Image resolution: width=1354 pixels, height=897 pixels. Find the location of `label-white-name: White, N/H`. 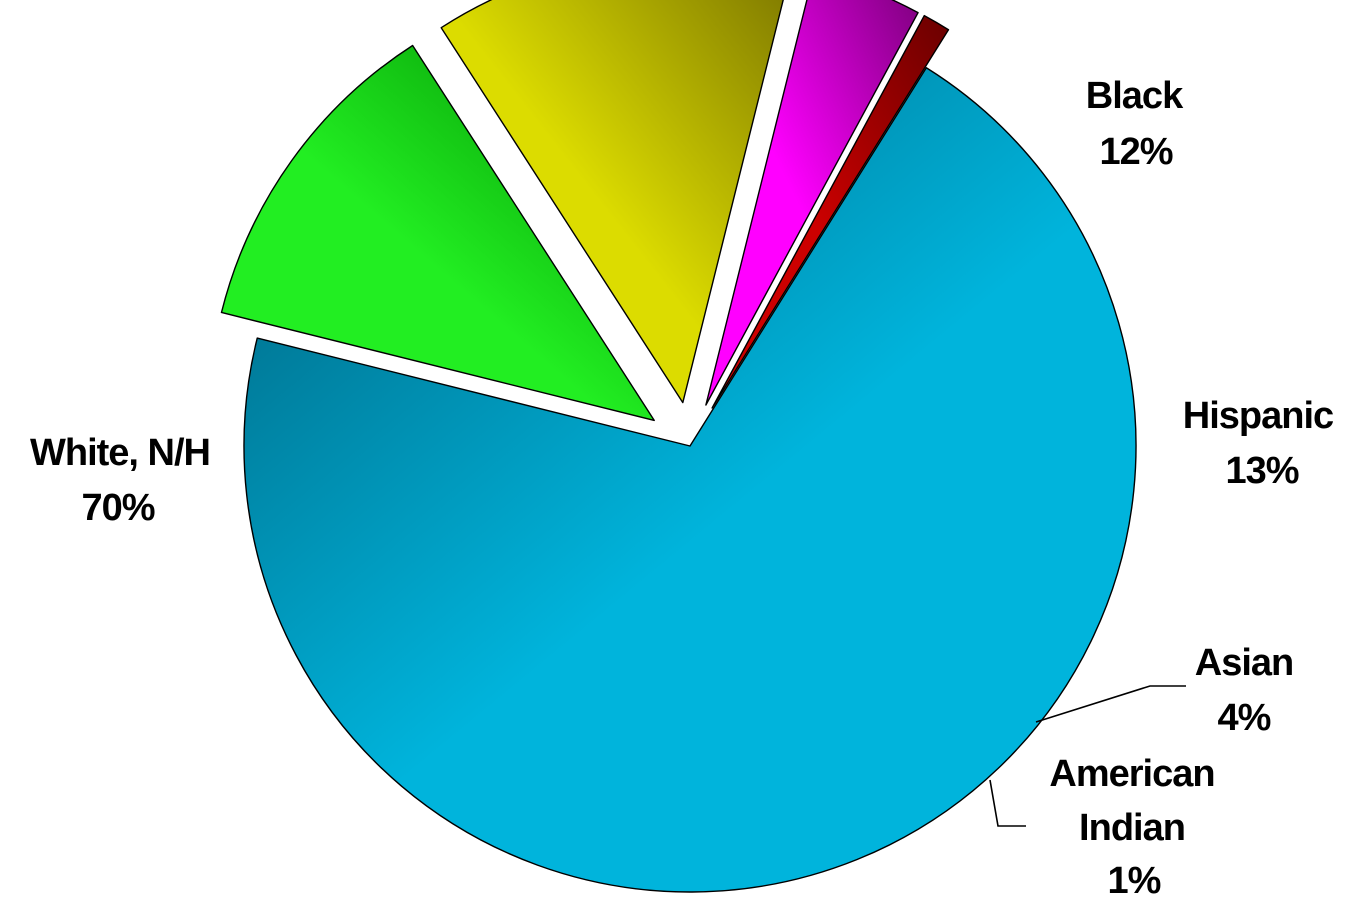

label-white-name: White, N/H is located at coordinates (120, 453).